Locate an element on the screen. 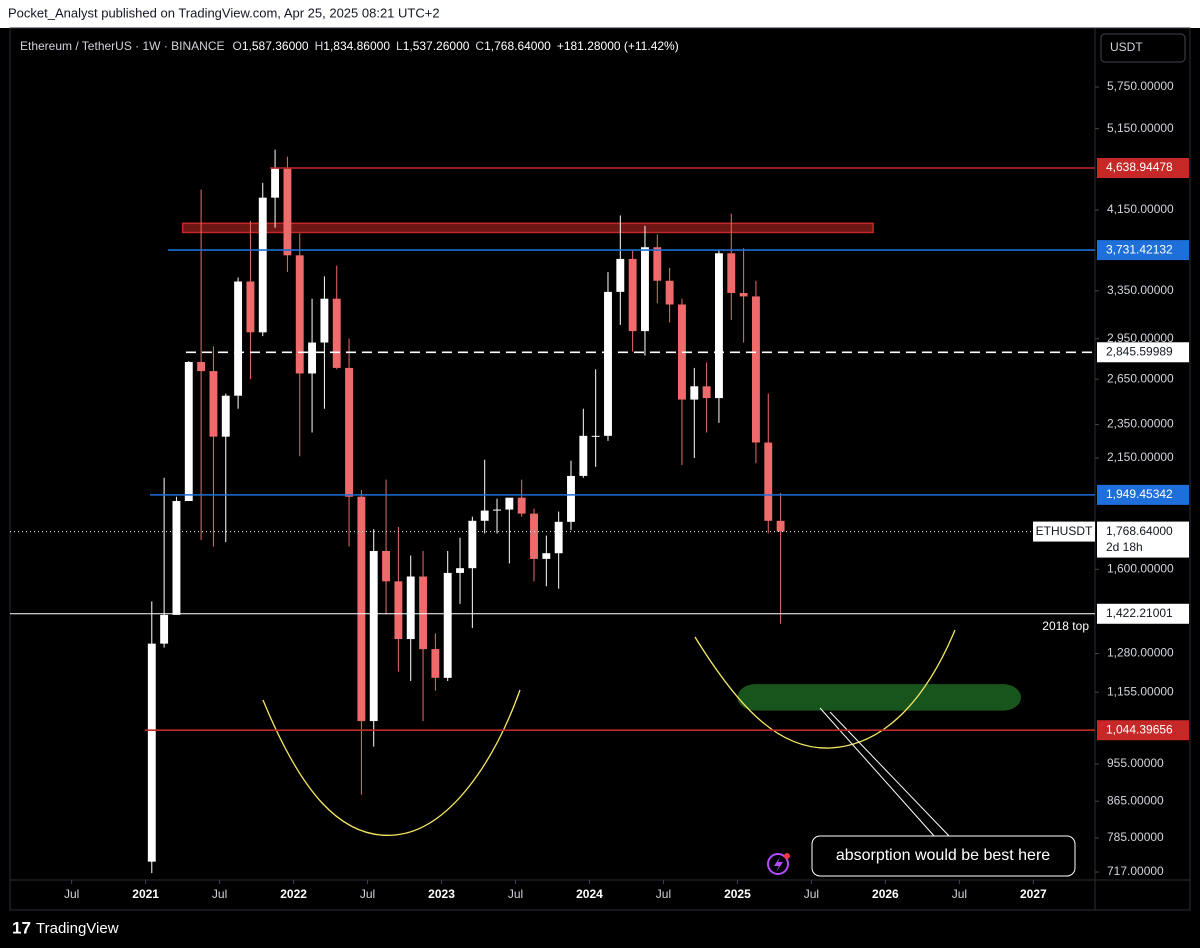 This screenshot has width=1200, height=948. y-tick-label: 955.00000 is located at coordinates (1135, 763).